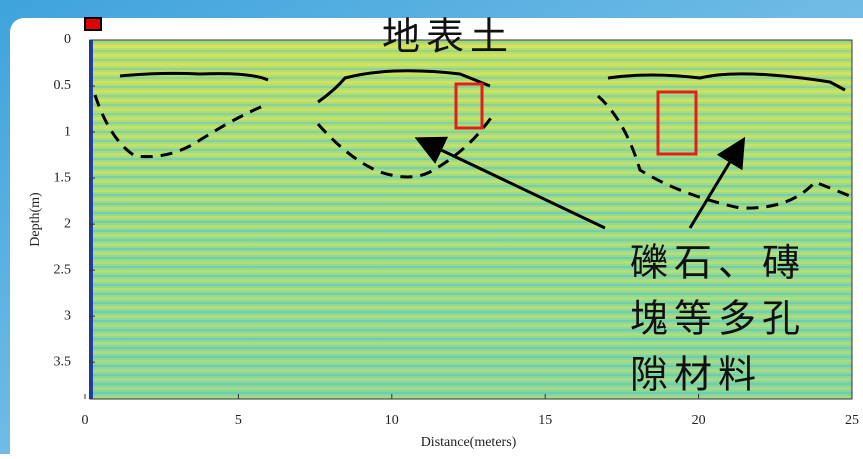 The width and height of the screenshot is (863, 459). Describe the element at coordinates (63, 85) in the screenshot. I see `y-tick-label: 0.5` at that location.